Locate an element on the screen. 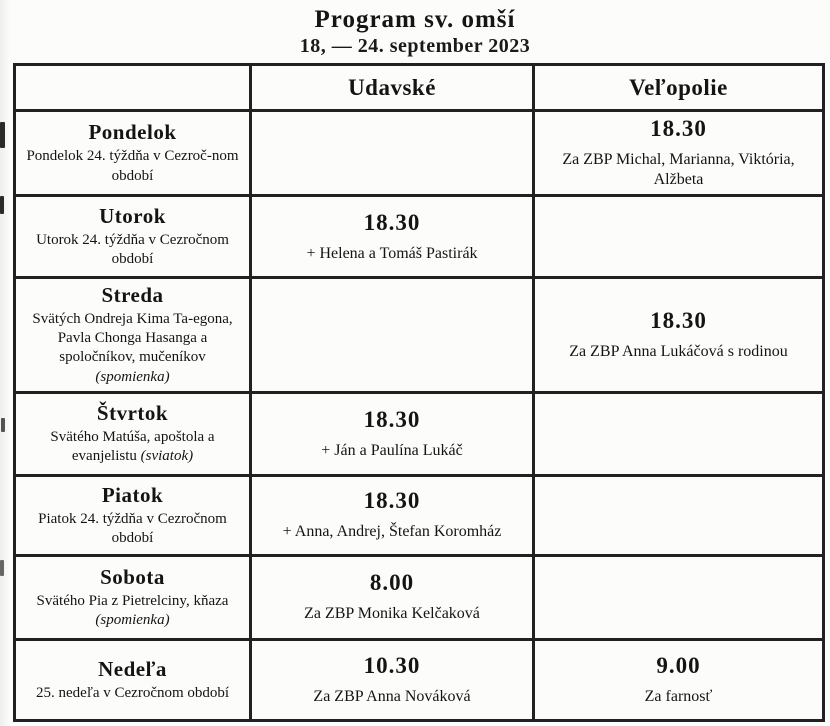  header-day-column is located at coordinates (132, 87).